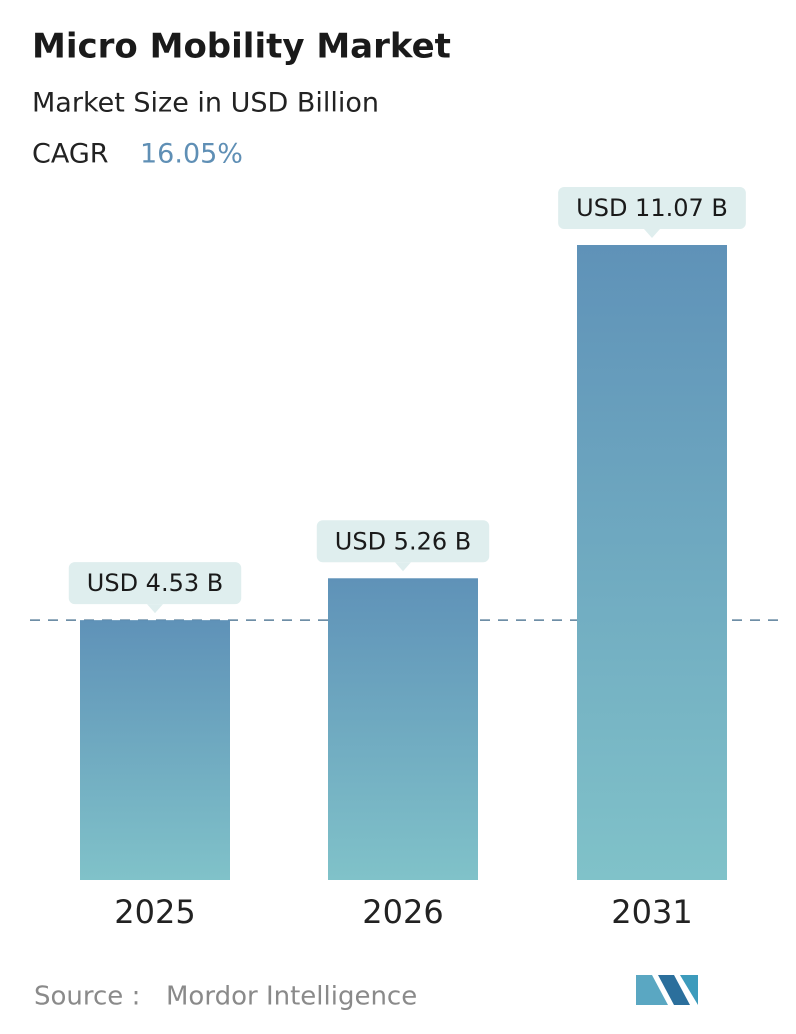 The image size is (796, 1034). I want to click on cagr-label: CAGR, so click(70, 154).